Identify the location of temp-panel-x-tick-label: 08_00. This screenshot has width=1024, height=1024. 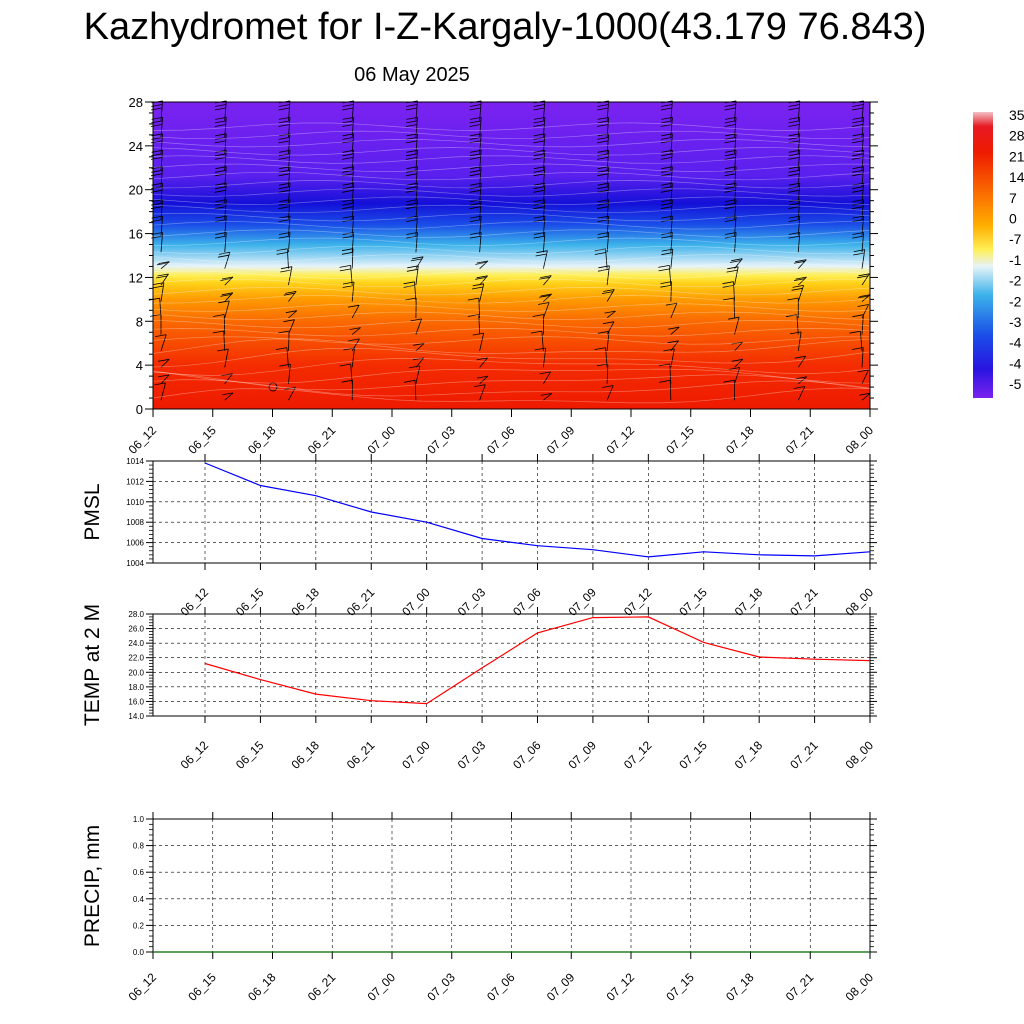
(860, 755).